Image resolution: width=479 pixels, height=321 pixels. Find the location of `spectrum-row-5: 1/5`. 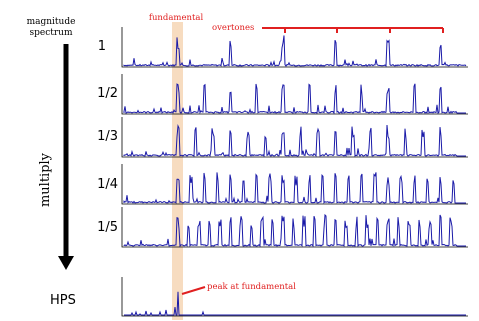

spectrum-row-5: 1/5 is located at coordinates (282, 227).